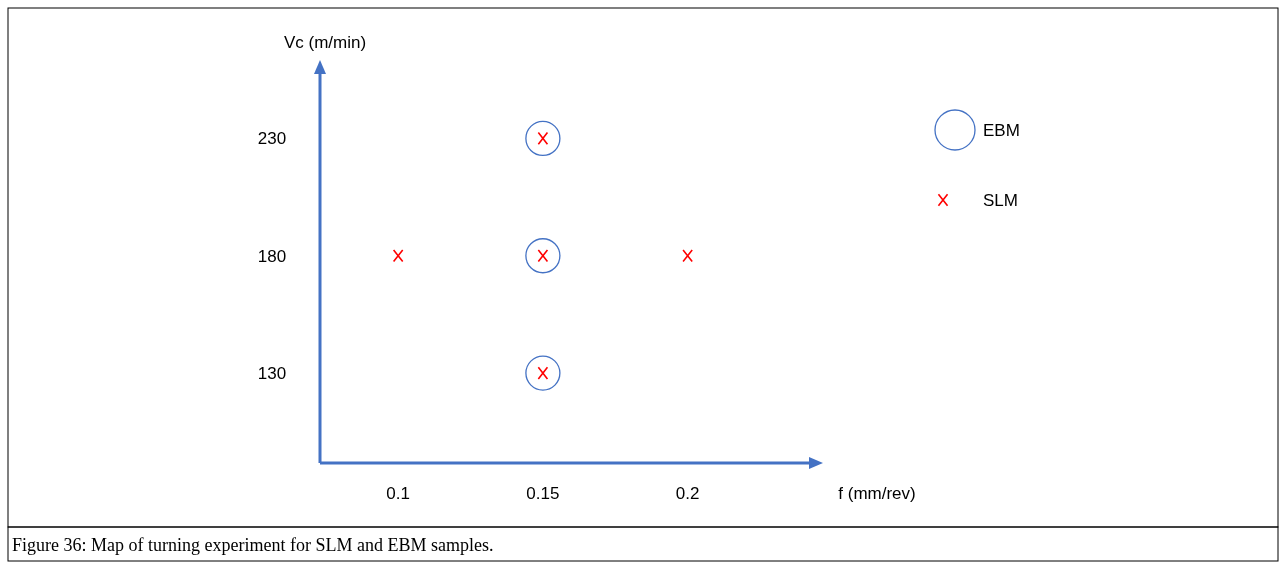  I want to click on y-tick-label: 130, so click(272, 374).